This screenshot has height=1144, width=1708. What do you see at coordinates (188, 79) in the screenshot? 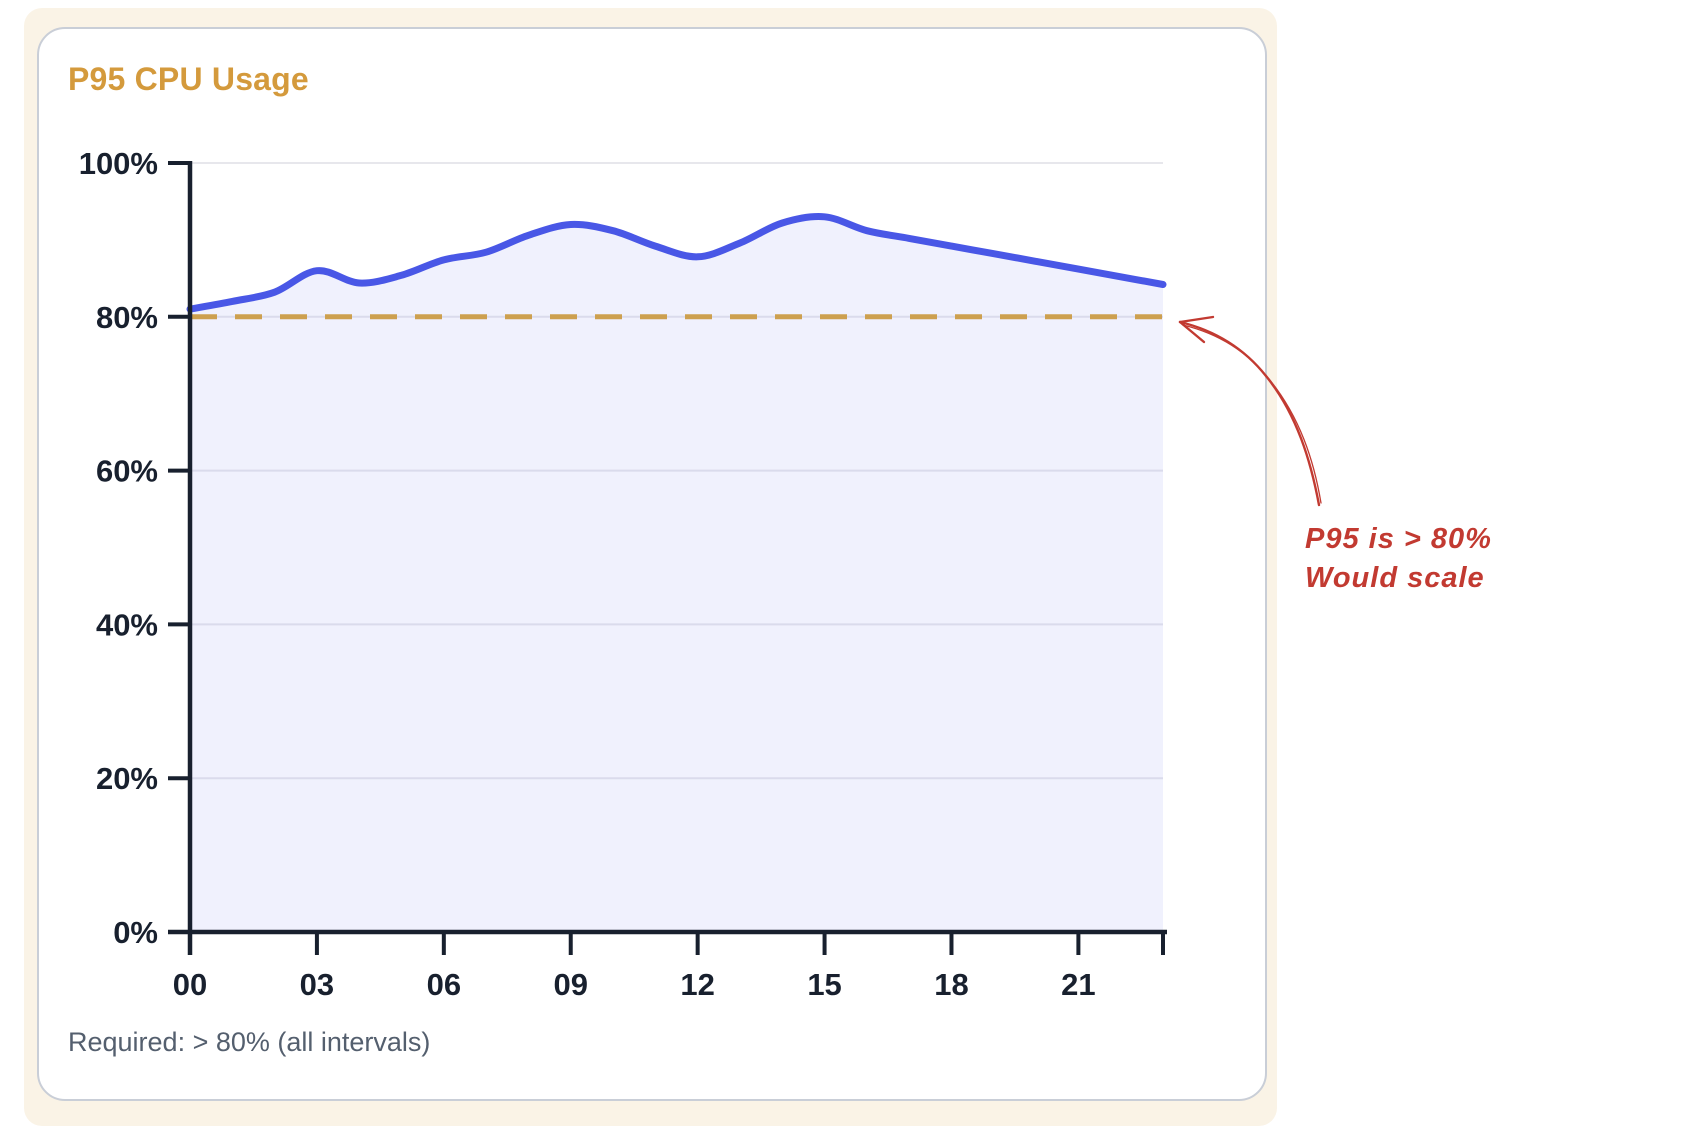
I see `chart-title: P95 CPU Usage` at bounding box center [188, 79].